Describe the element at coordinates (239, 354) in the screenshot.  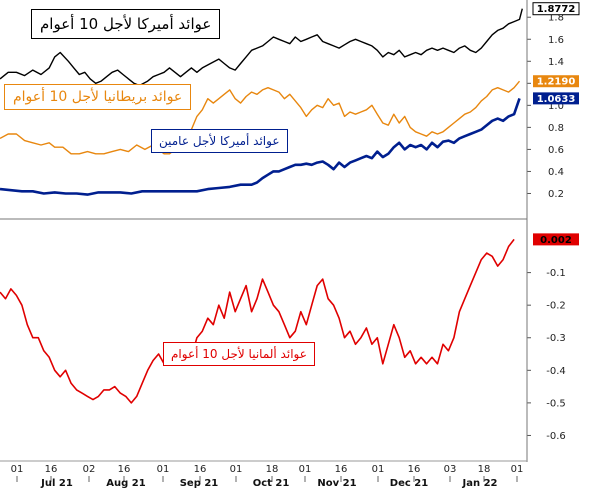
I see `germany-10y-callout: عوائد ألمانيا لأجل 10 أعوام` at that location.